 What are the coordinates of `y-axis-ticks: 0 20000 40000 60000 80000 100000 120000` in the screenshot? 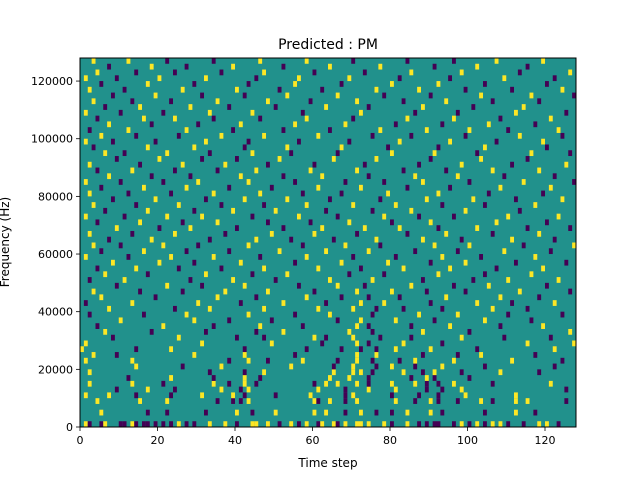 It's located at (55, 254).